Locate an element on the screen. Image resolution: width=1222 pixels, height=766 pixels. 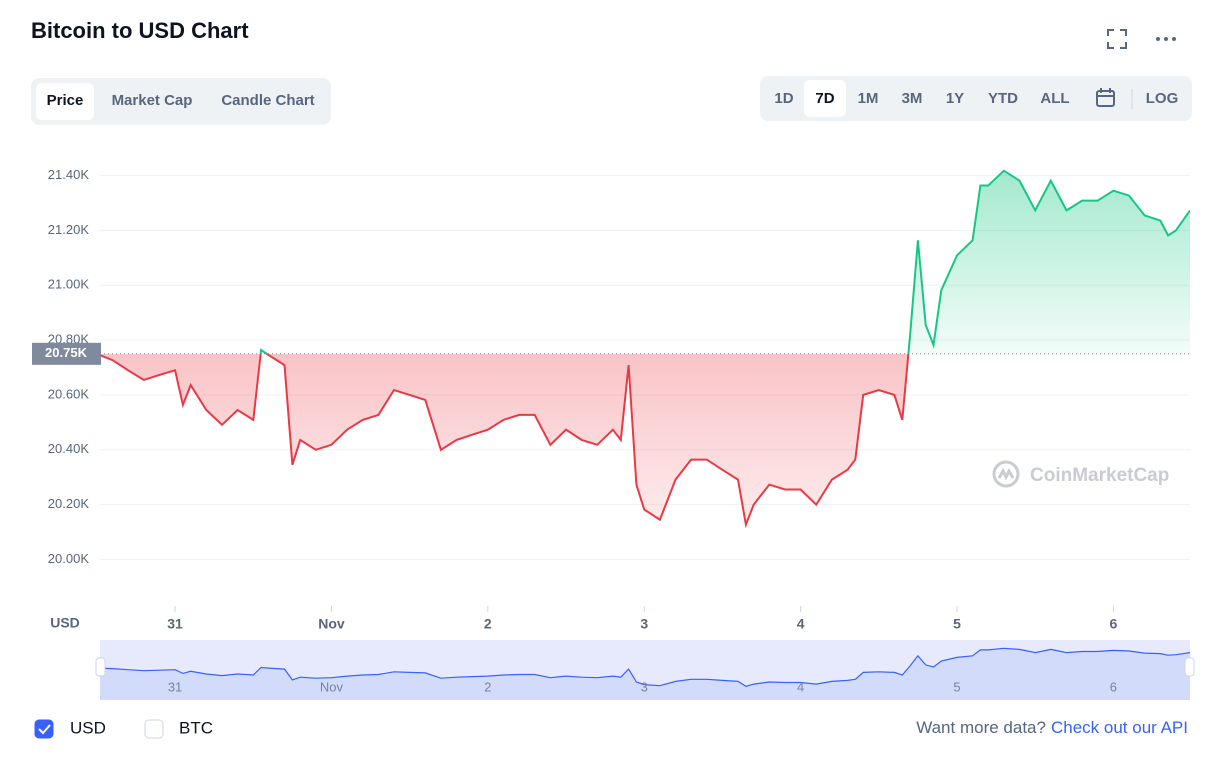
x-tick-label: 2 is located at coordinates (488, 624).